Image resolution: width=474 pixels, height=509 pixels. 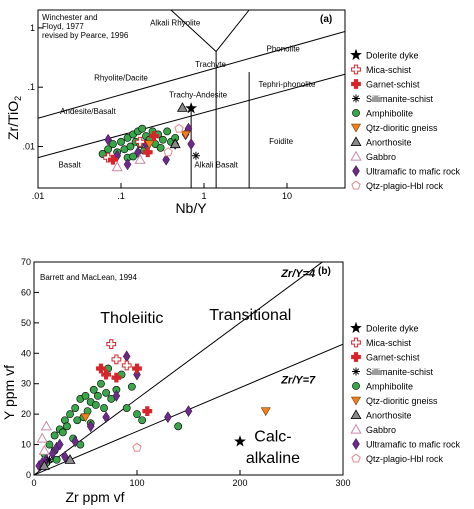 I want to click on amphibolite-legend-marker, so click(x=356, y=113).